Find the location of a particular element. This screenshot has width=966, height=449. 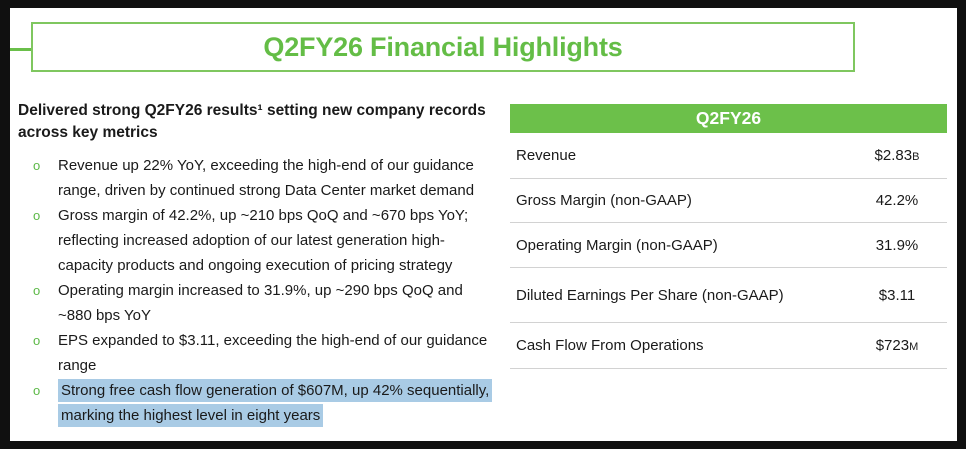

metric-value: 42.2% is located at coordinates (897, 200).